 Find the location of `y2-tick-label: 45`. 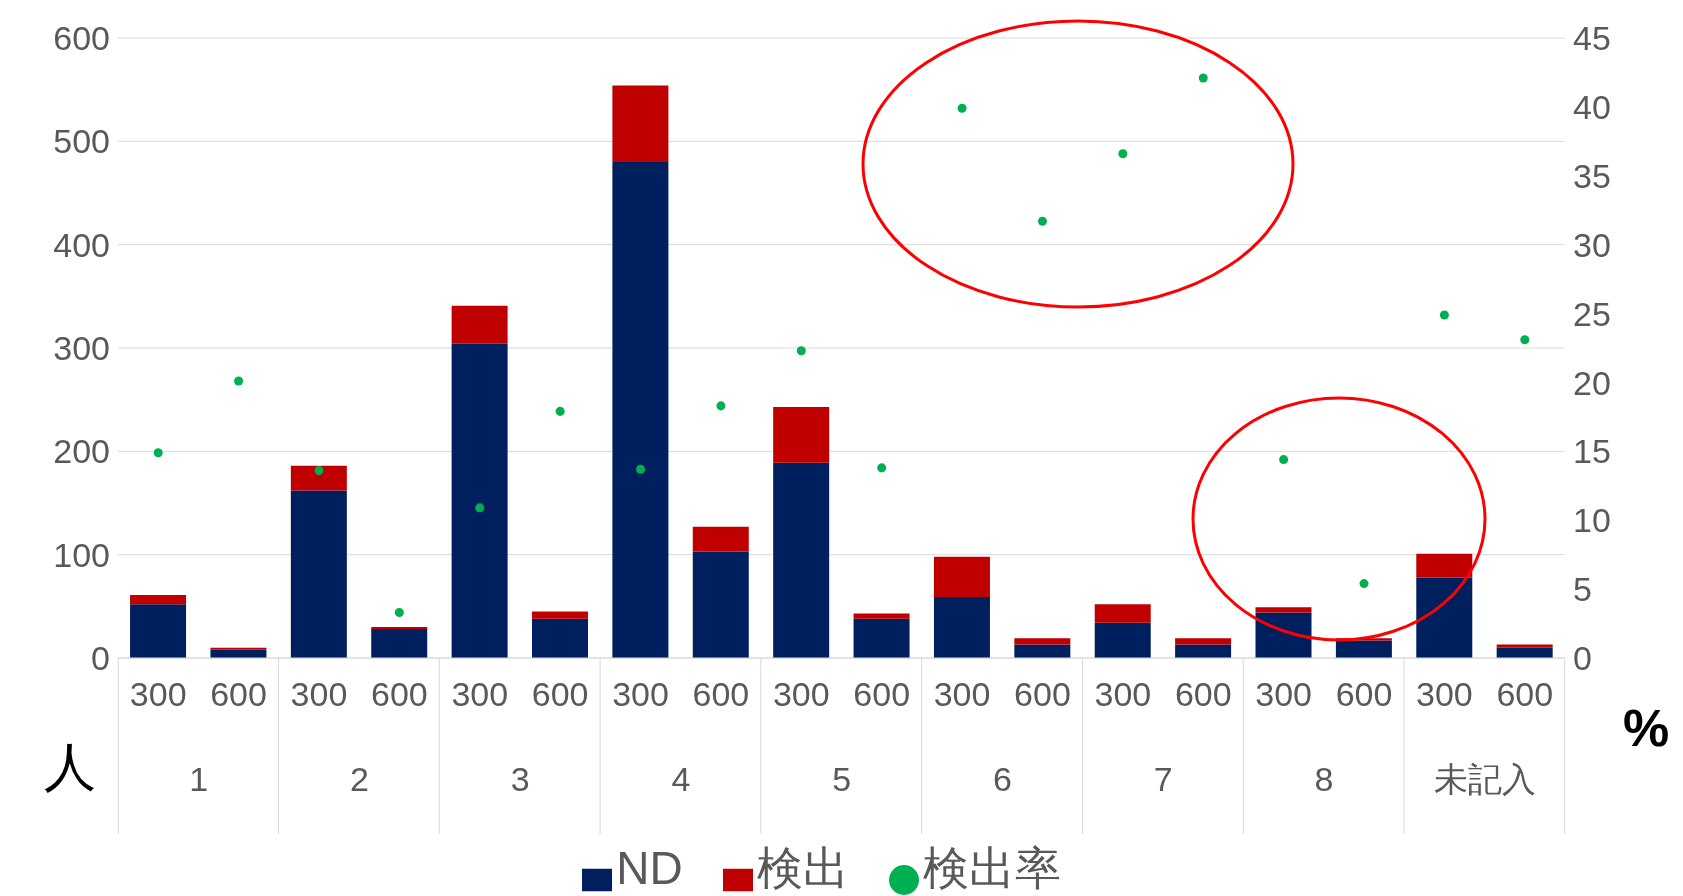

y2-tick-label: 45 is located at coordinates (1592, 38).